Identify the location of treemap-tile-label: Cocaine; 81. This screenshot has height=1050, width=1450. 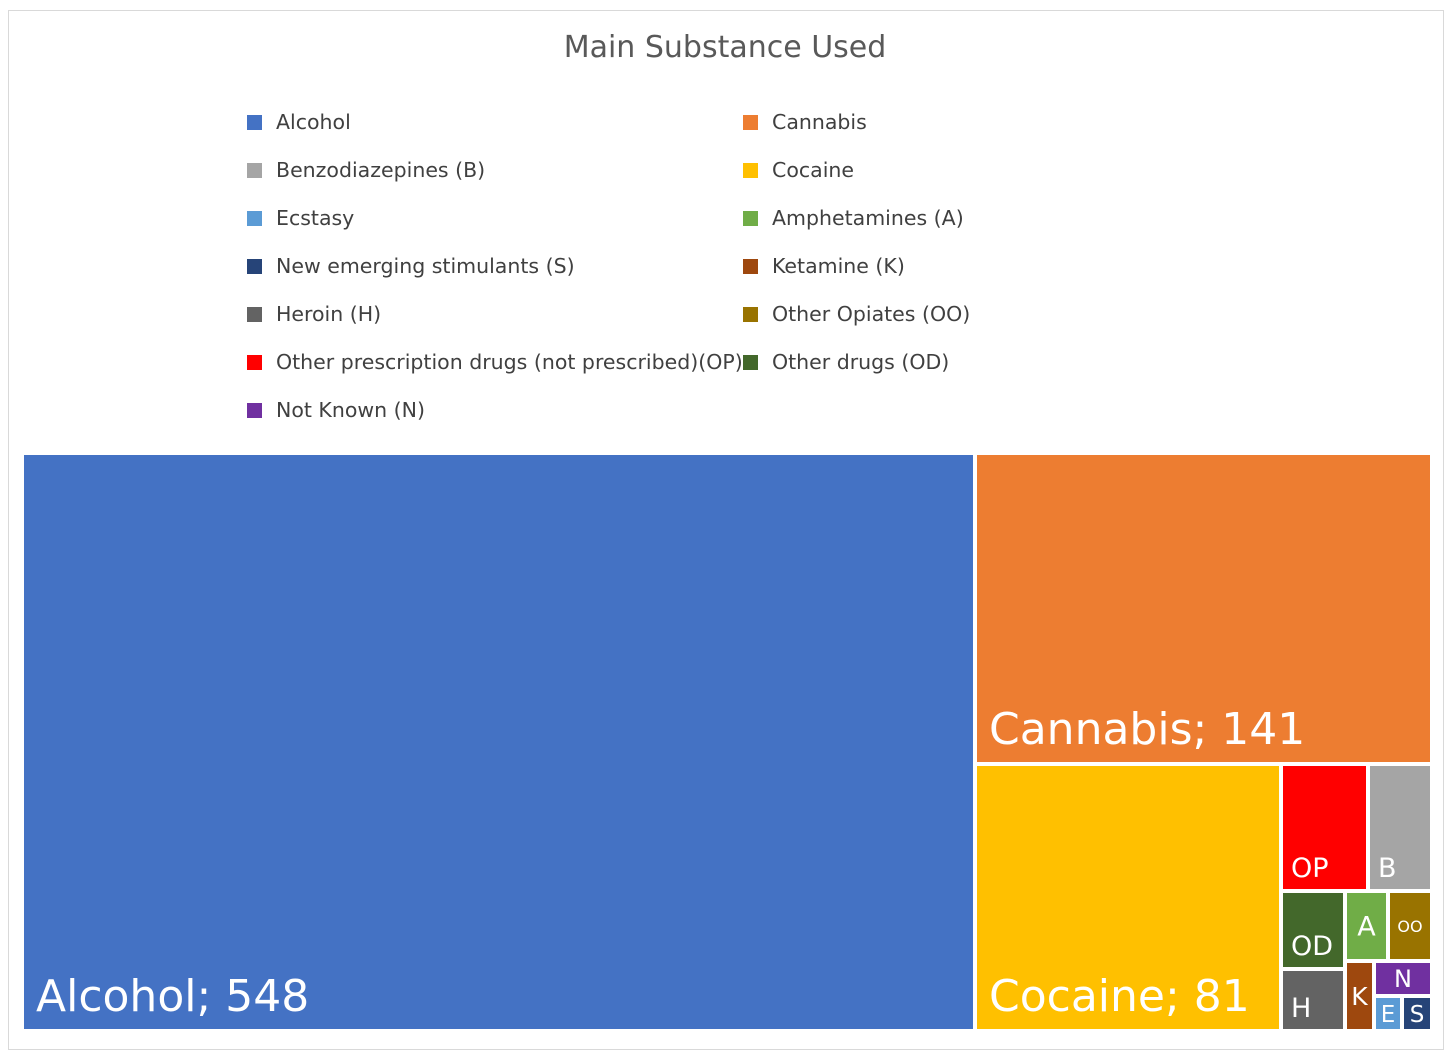
(1119, 996).